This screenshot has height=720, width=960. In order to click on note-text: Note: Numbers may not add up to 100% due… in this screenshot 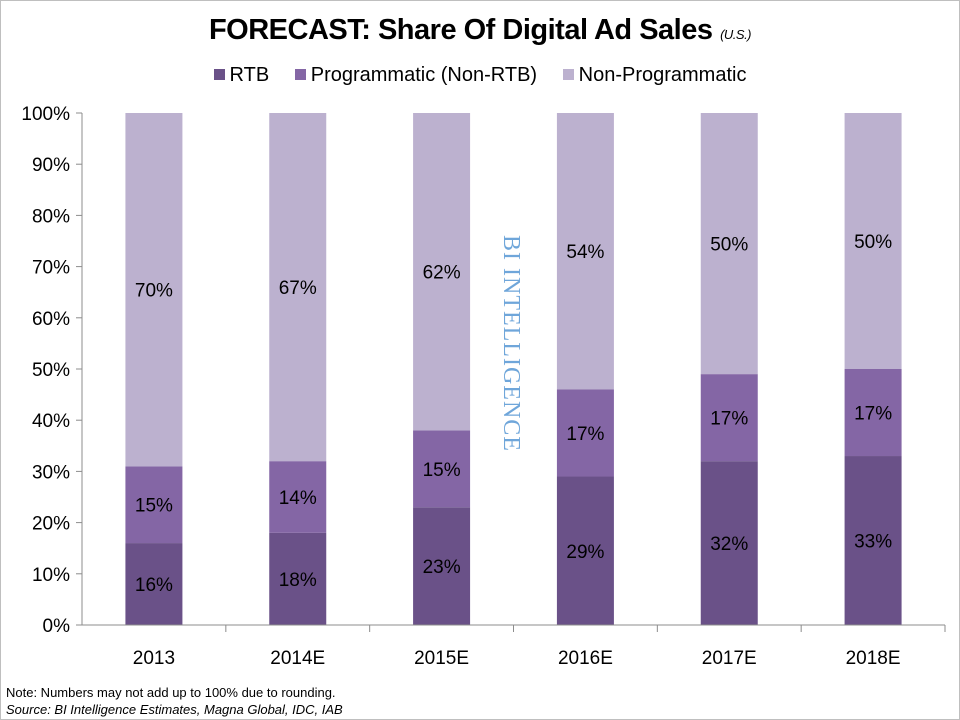, I will do `click(171, 692)`.